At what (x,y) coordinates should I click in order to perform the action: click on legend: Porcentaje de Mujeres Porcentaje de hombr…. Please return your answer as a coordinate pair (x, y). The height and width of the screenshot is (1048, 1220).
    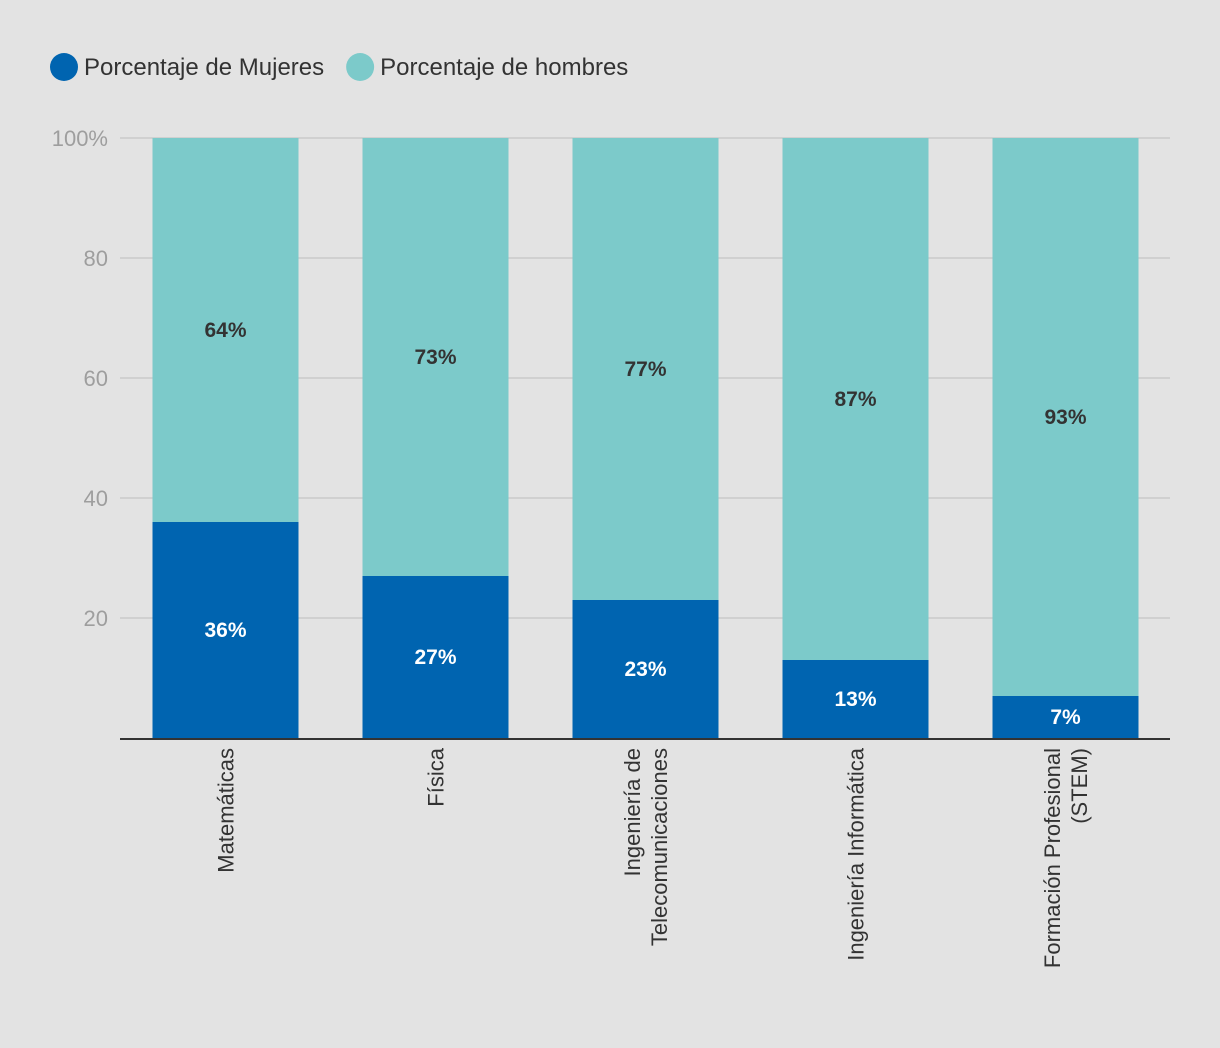
    Looking at the image, I should click on (339, 67).